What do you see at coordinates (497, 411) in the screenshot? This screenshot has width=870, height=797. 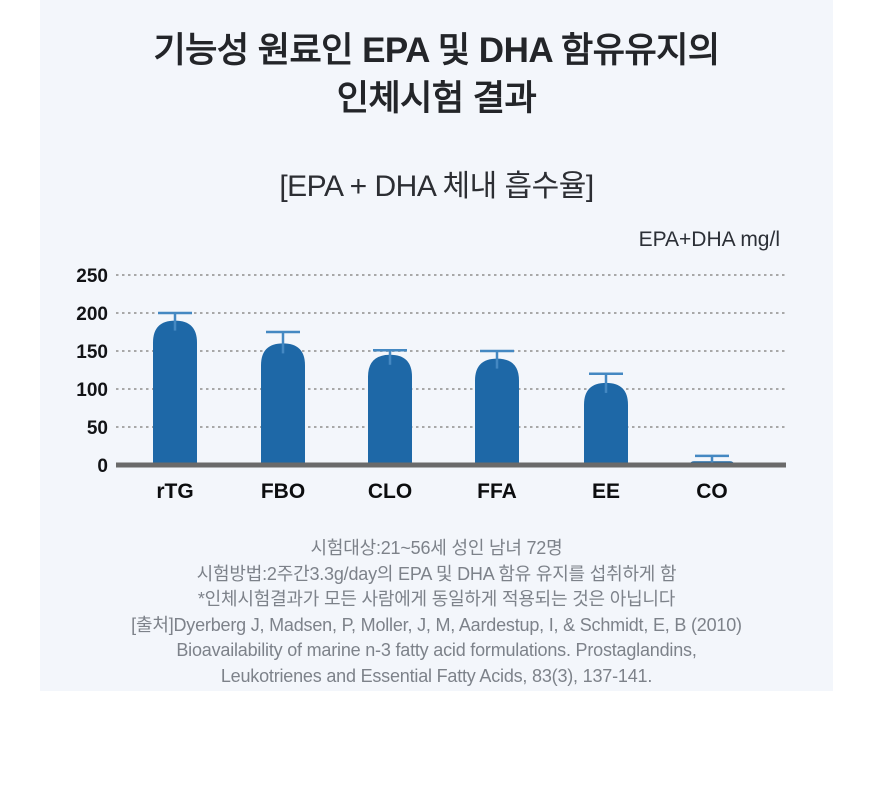 I see `bar-FFA` at bounding box center [497, 411].